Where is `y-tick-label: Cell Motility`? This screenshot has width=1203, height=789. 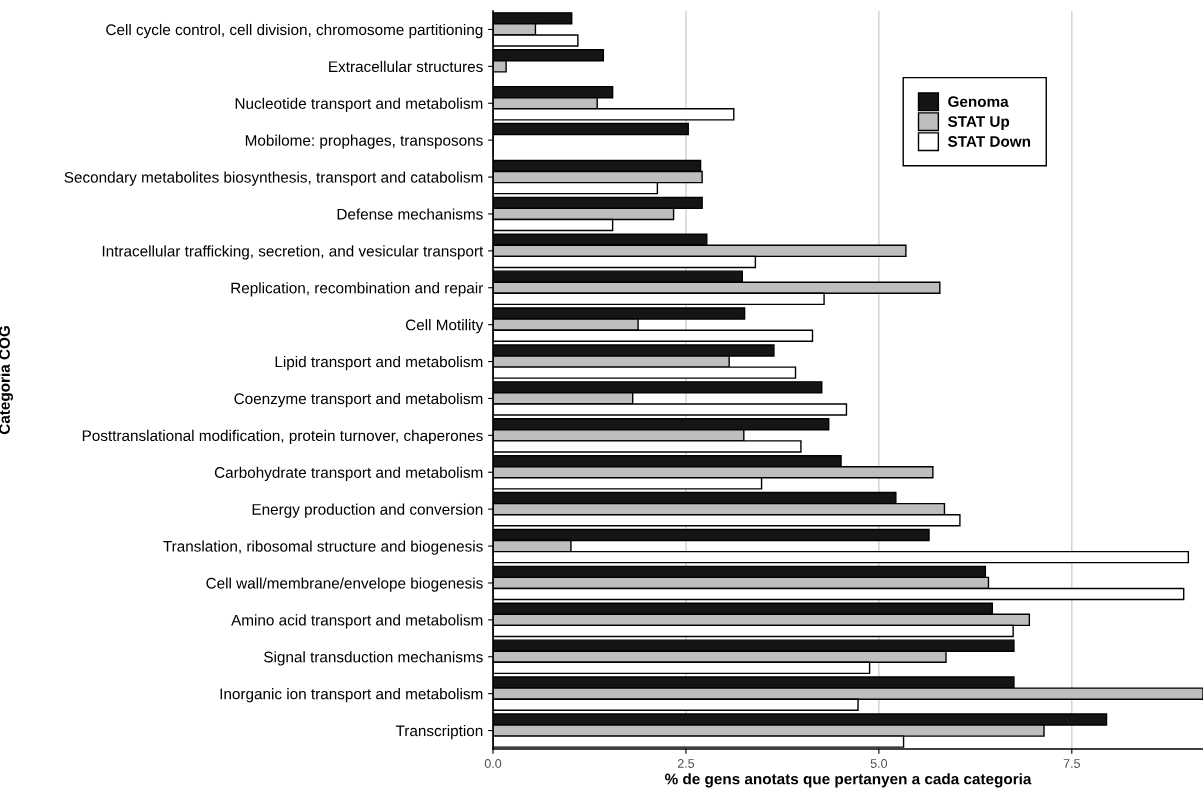 y-tick-label: Cell Motility is located at coordinates (444, 326).